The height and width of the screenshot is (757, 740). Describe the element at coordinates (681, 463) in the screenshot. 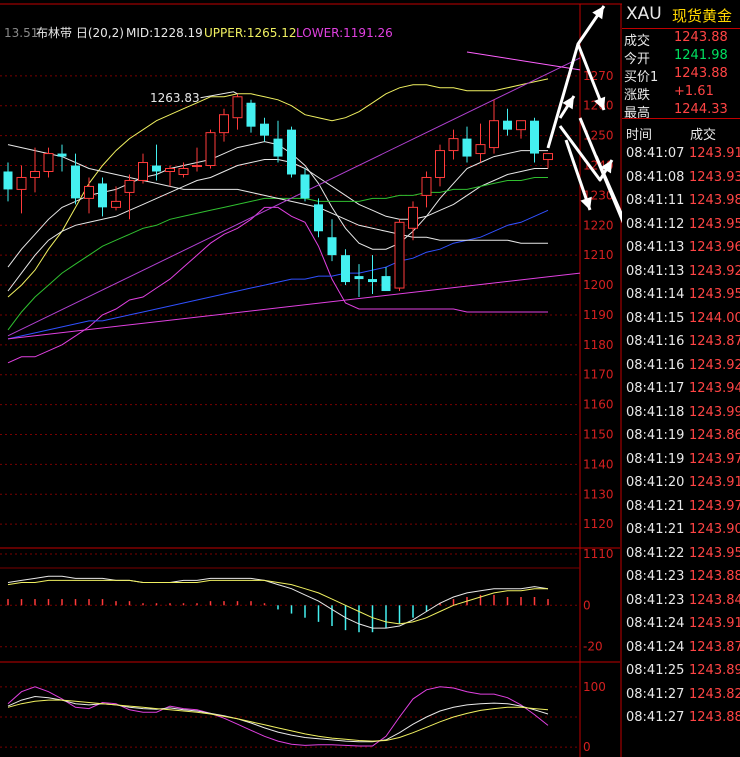

I see `tick-row: 08:41:19 1243.97` at that location.